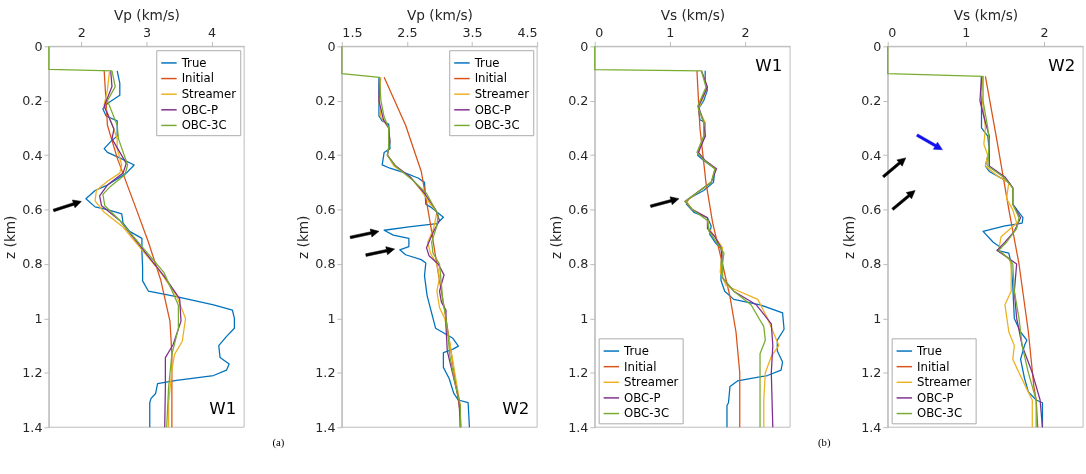 The image size is (1086, 474). Describe the element at coordinates (407, 33) in the screenshot. I see `x-tick-label: 2.5` at that location.